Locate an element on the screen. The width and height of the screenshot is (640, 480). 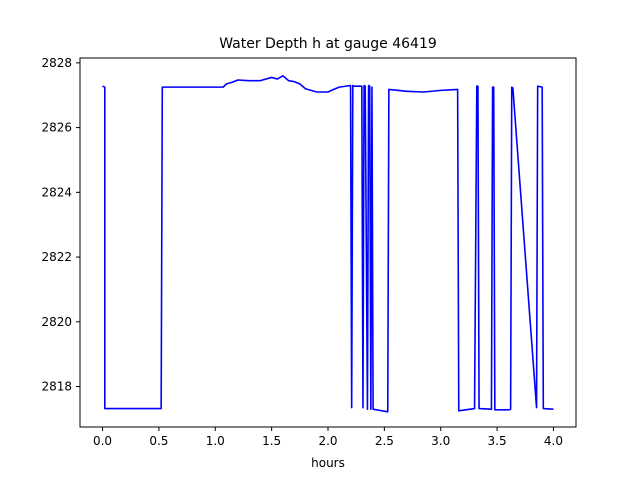
x-tick-label: 1.5 is located at coordinates (271, 441).